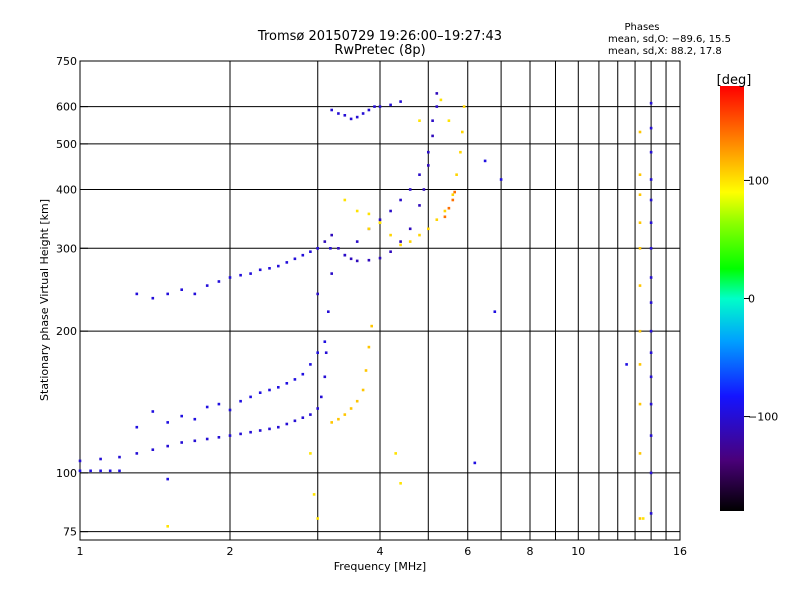  I want to click on y-tick-label: 500, so click(66, 144).